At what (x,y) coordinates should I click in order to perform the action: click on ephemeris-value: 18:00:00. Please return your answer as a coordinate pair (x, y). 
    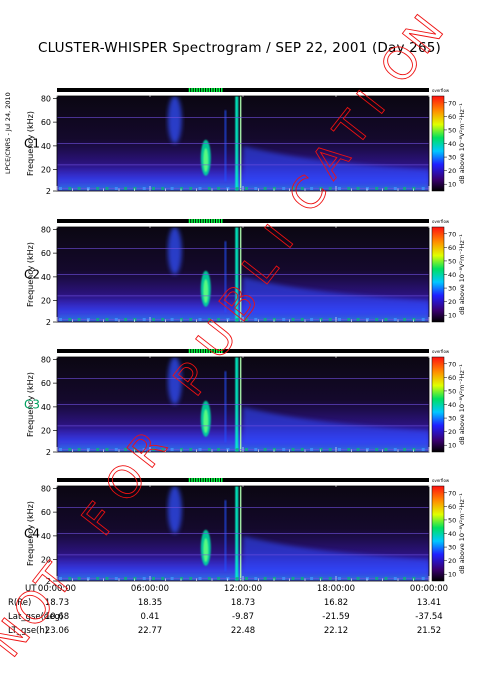
    Looking at the image, I should click on (336, 589).